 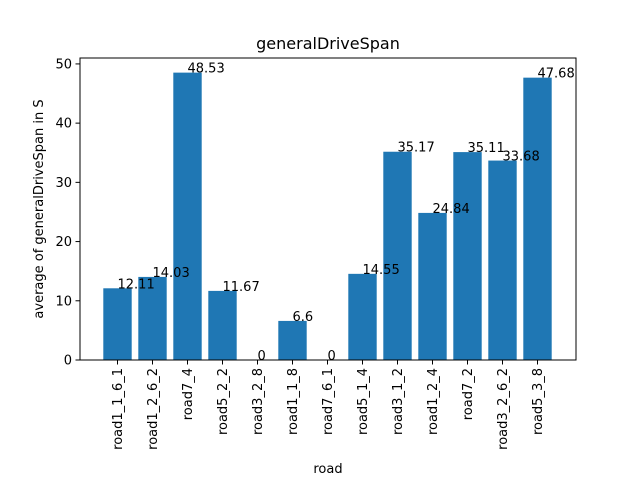 What do you see at coordinates (68, 361) in the screenshot?
I see `y-tick-label: 0` at bounding box center [68, 361].